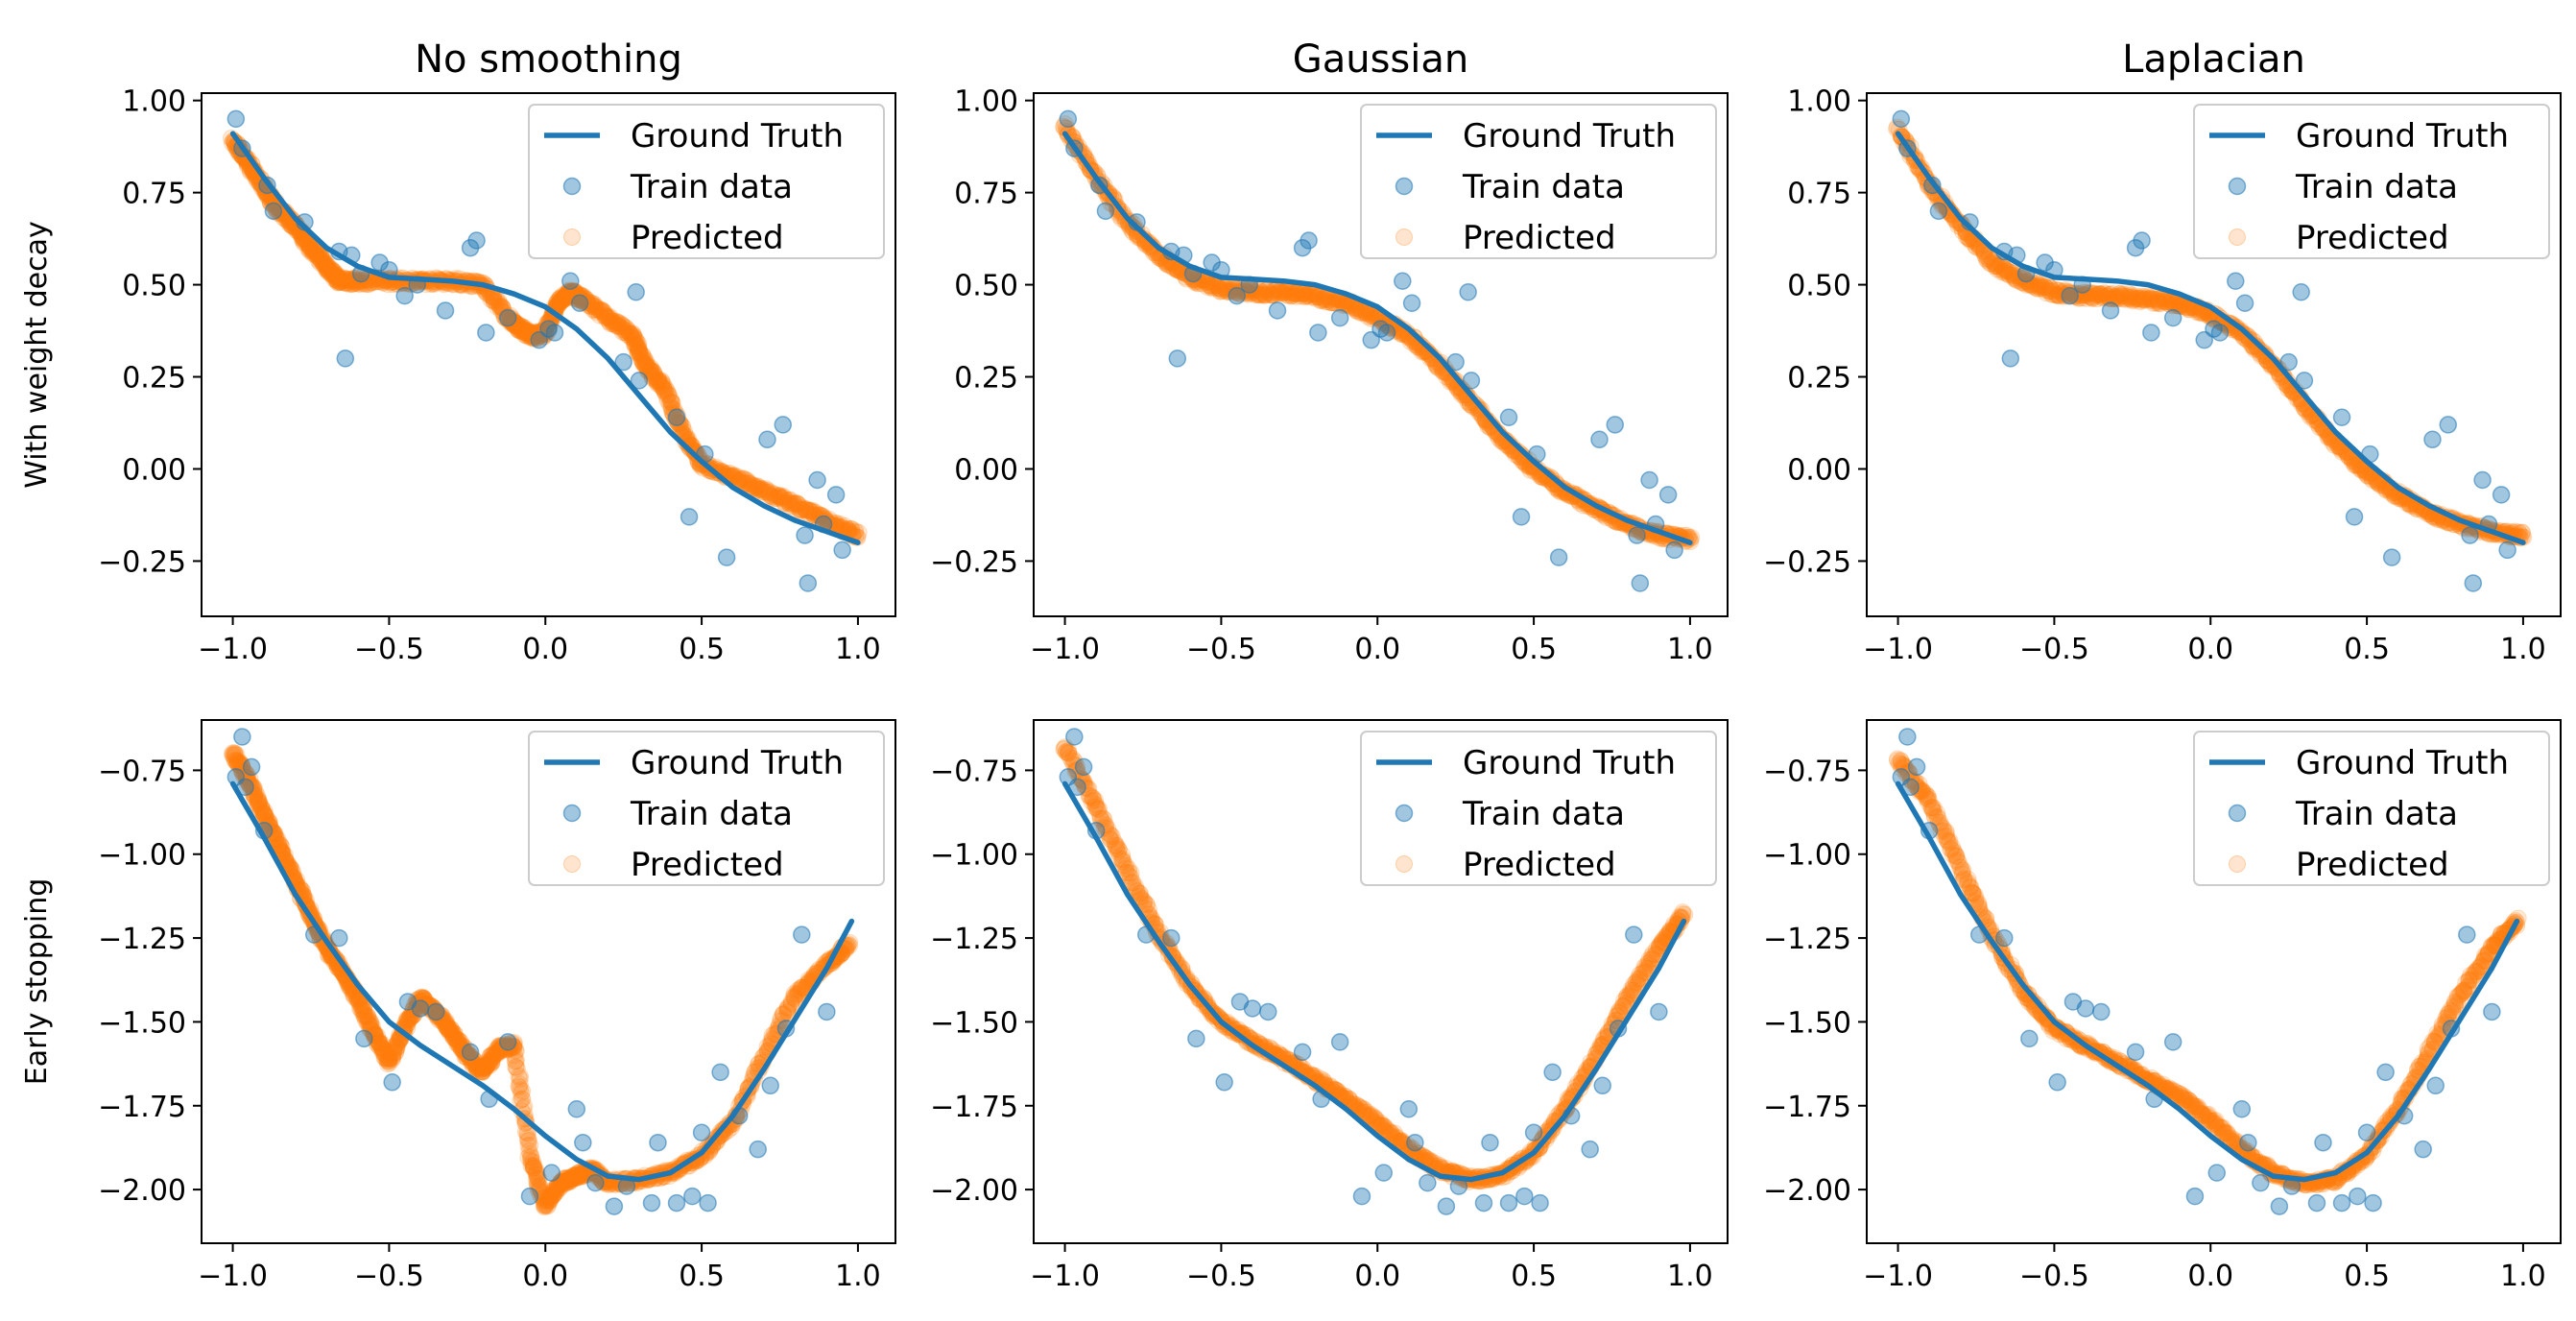  What do you see at coordinates (707, 238) in the screenshot?
I see `legend-label: Predicted` at bounding box center [707, 238].